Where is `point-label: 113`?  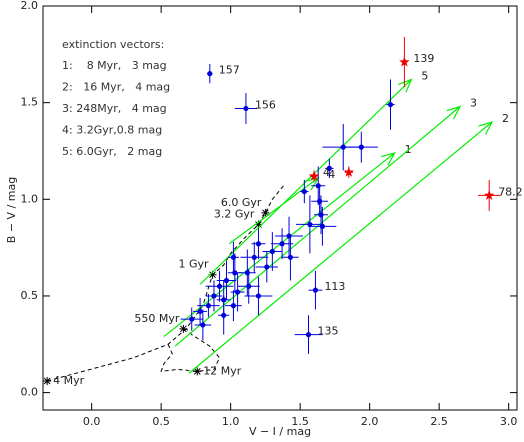 point-label: 113 is located at coordinates (334, 286).